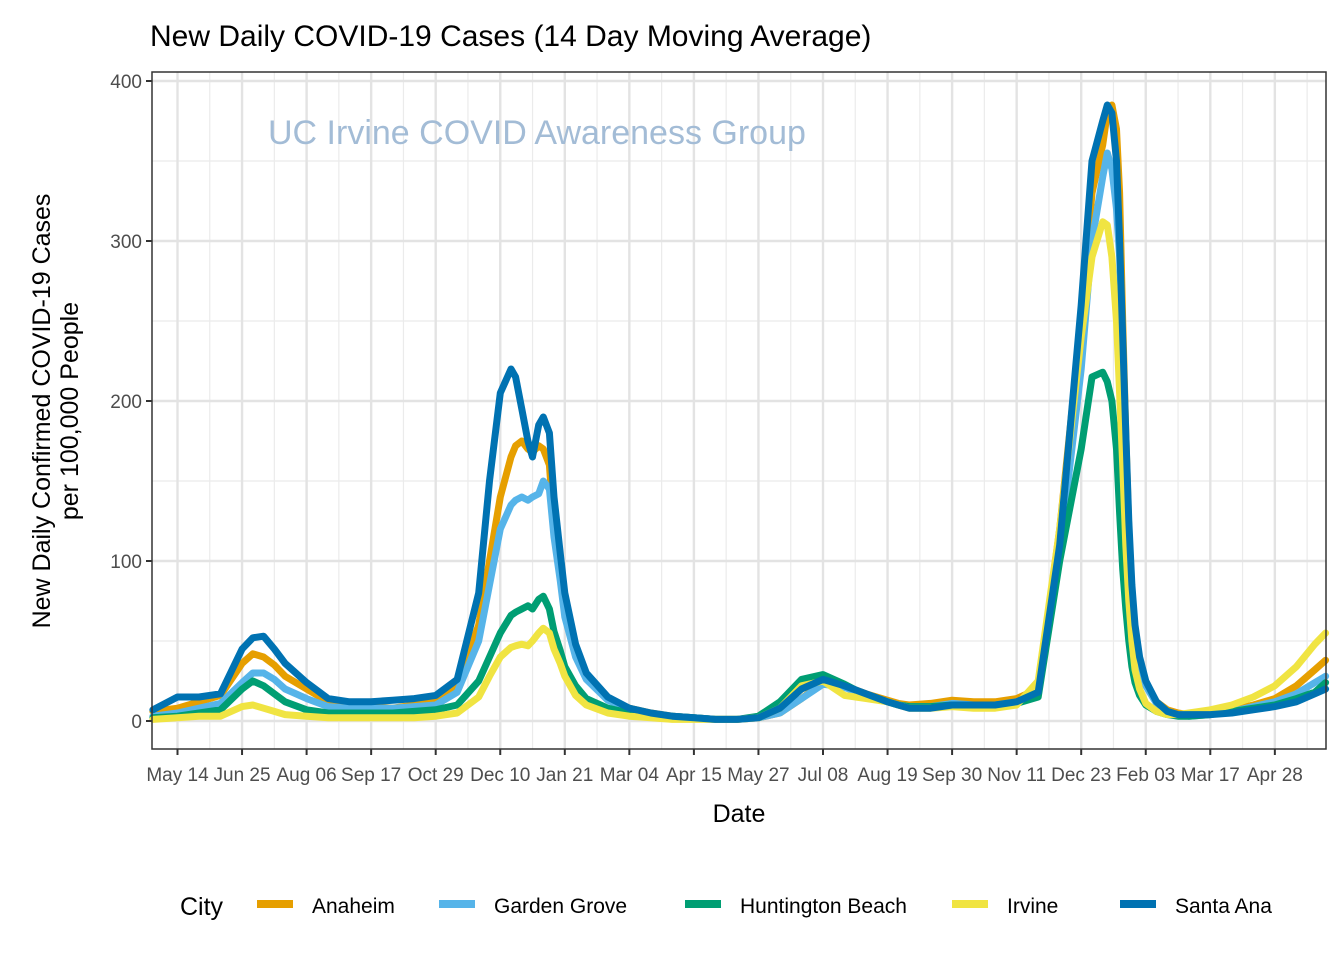 Image resolution: width=1344 pixels, height=960 pixels. What do you see at coordinates (371, 775) in the screenshot?
I see `x-tick-label: Sep 17` at bounding box center [371, 775].